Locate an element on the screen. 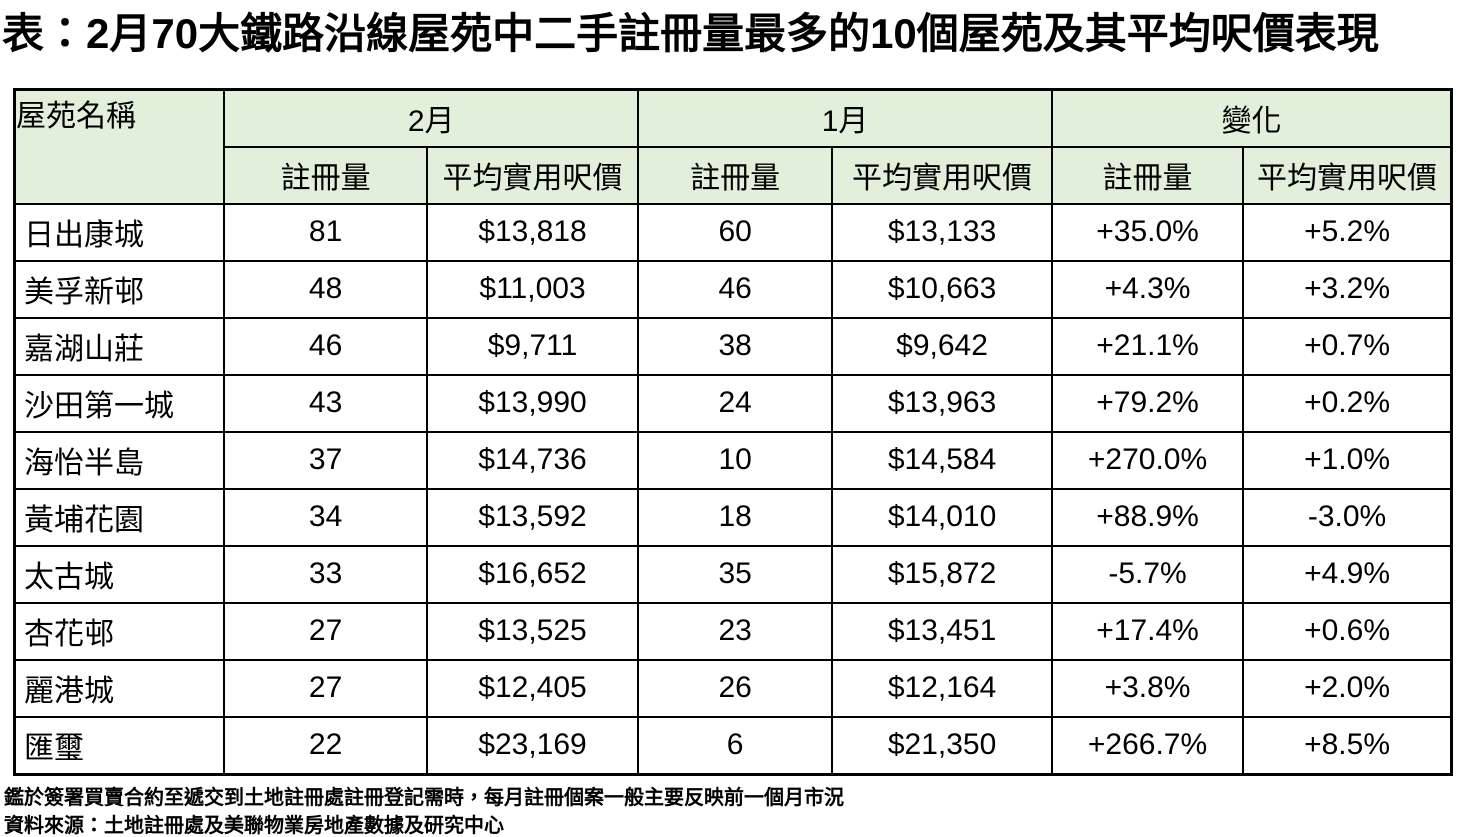 The image size is (1461, 837). jan-avg-price: $13,451 is located at coordinates (942, 631).